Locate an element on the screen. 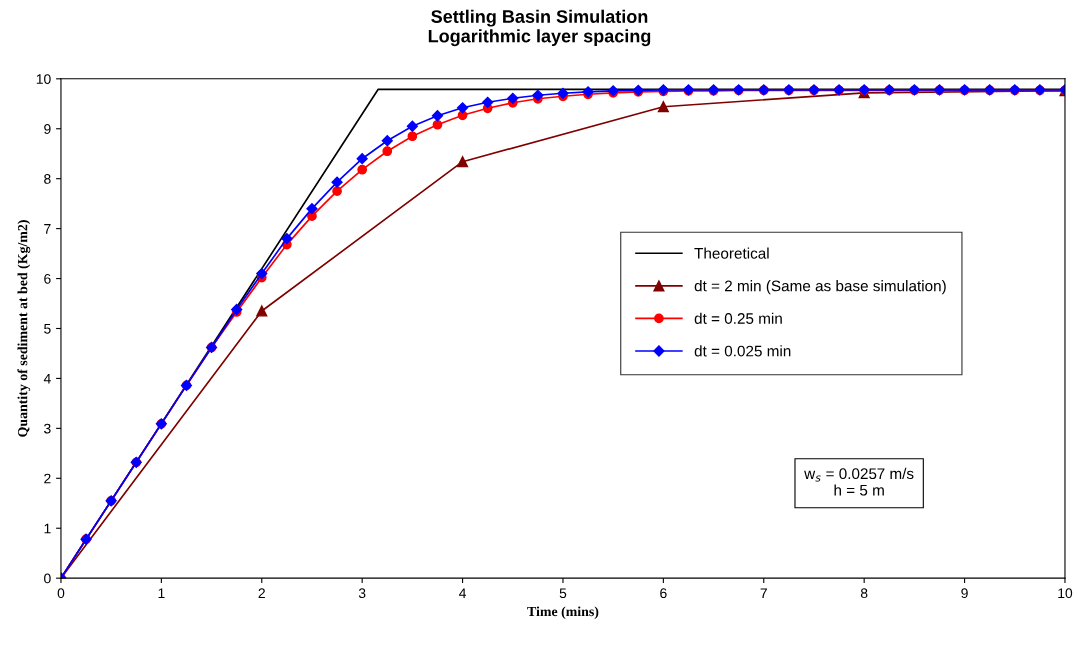  y-tick-label: 9 is located at coordinates (47, 129).